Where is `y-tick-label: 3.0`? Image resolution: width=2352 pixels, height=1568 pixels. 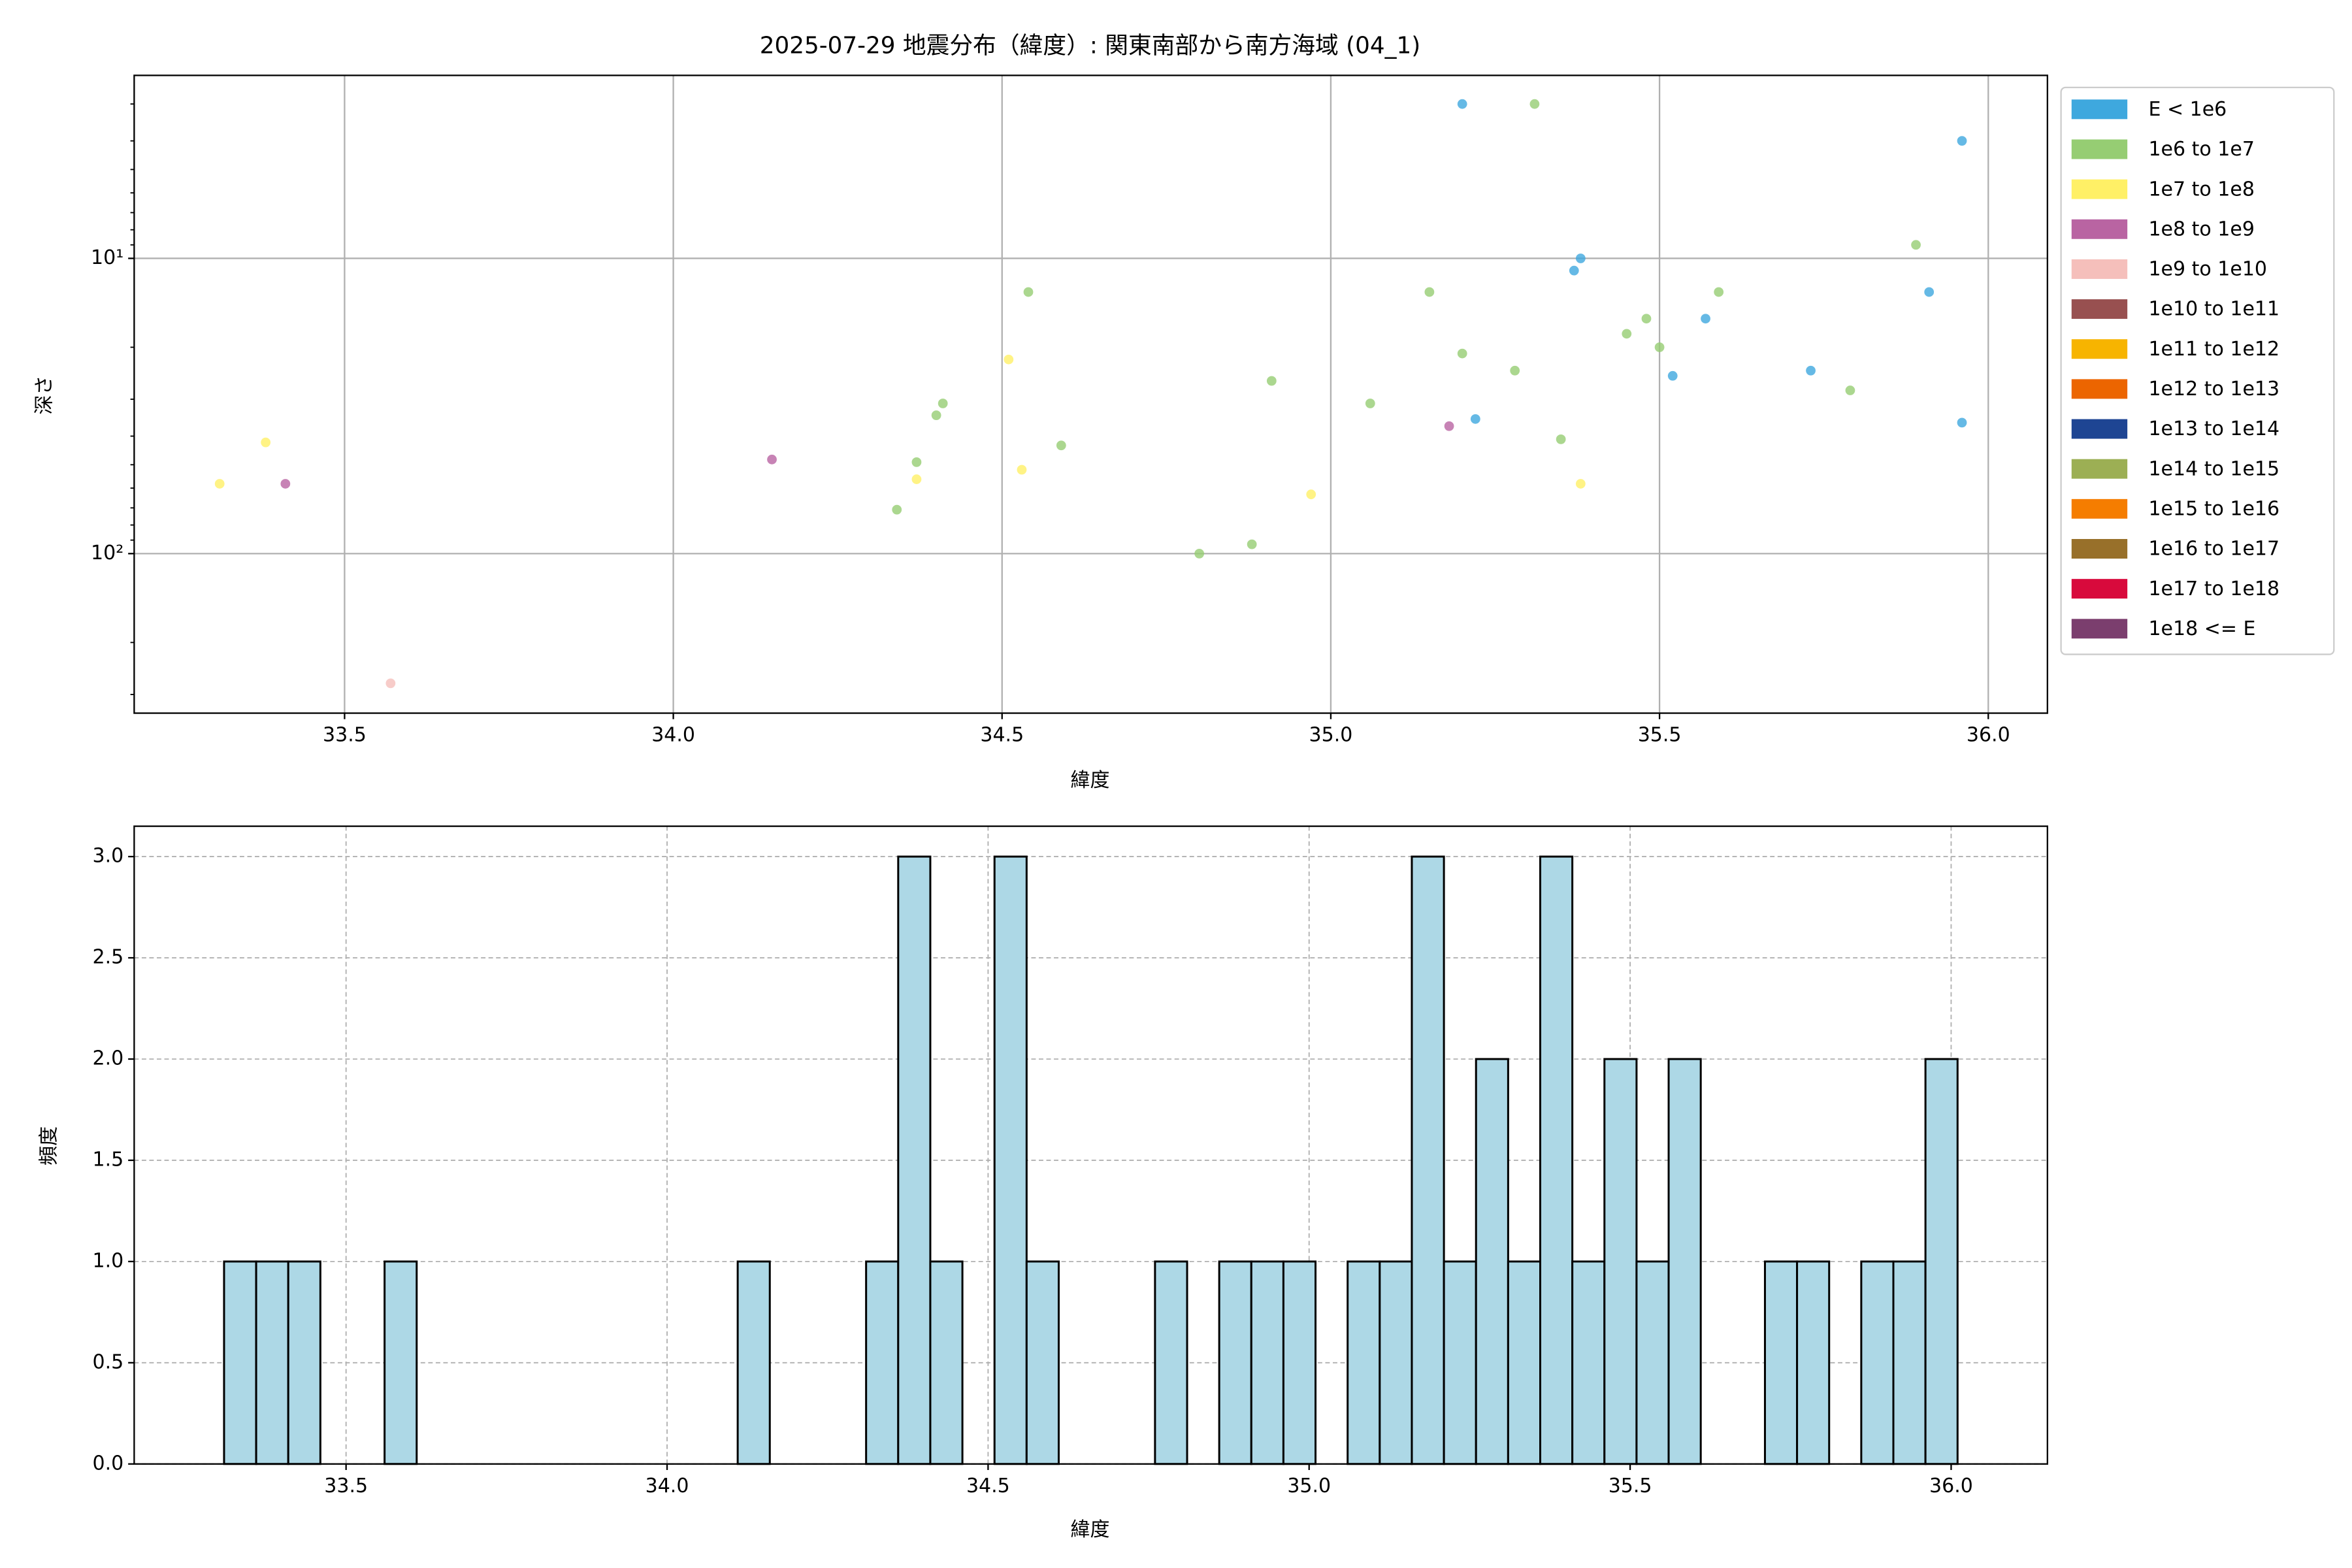
y-tick-label: 3.0 is located at coordinates (108, 856).